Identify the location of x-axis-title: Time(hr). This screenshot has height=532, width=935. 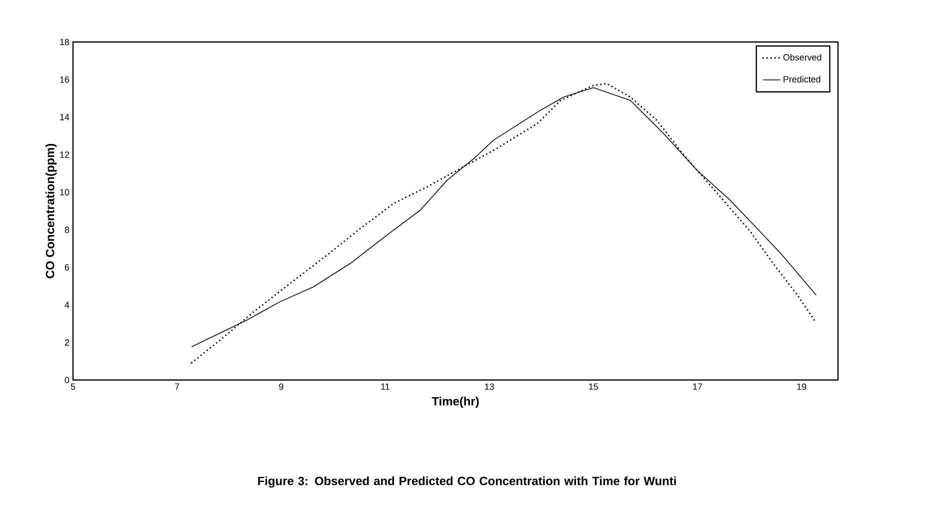
(455, 402).